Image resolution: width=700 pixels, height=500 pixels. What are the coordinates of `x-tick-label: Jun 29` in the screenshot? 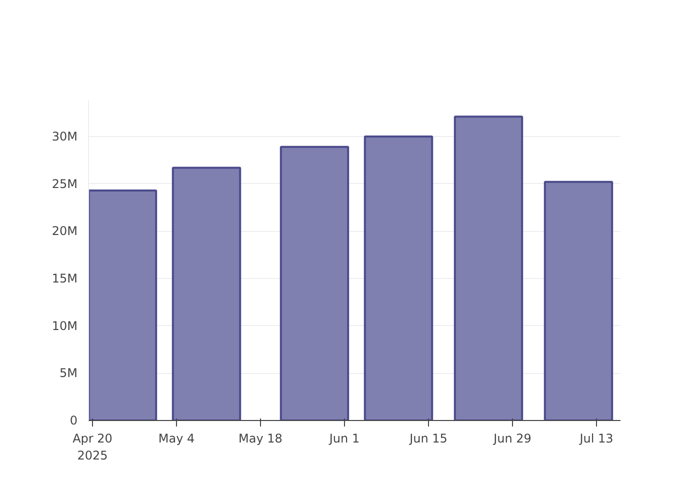 It's located at (512, 439).